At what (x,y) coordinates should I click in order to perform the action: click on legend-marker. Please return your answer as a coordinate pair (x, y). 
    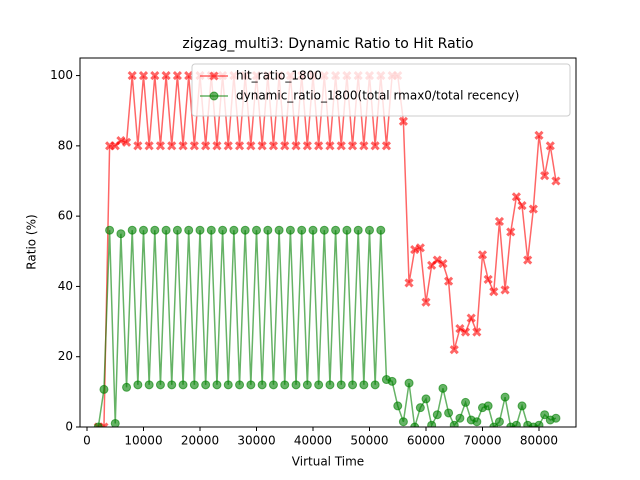
    Looking at the image, I should click on (214, 96).